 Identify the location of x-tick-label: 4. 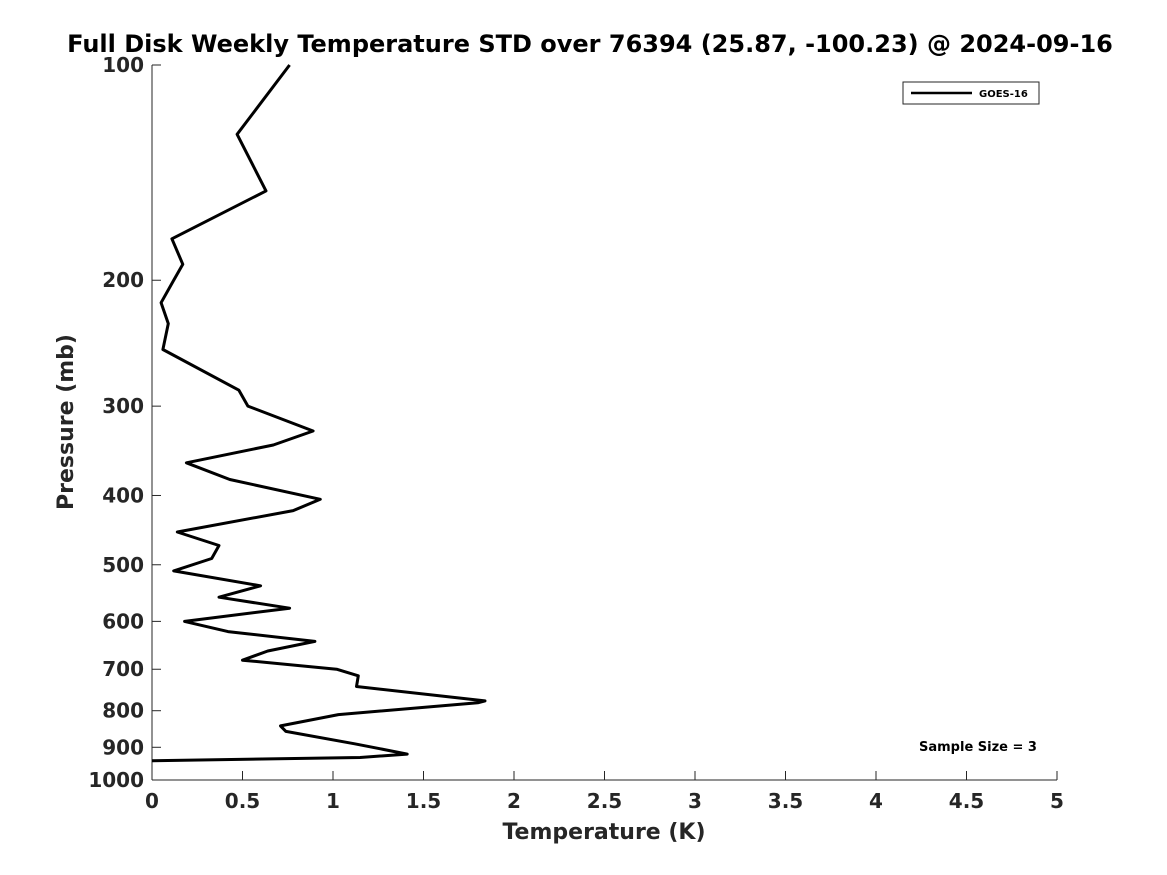
(876, 801).